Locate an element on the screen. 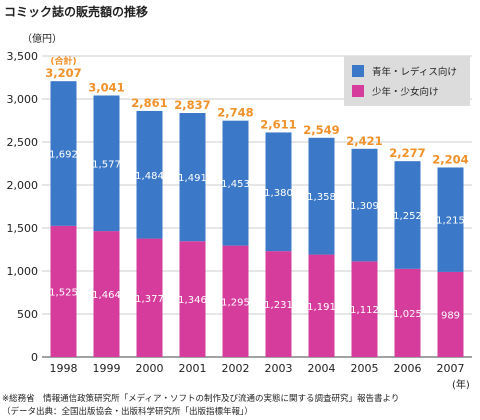 Image resolution: width=480 pixels, height=420 pixels. x-tick-label: 1999 is located at coordinates (107, 368).